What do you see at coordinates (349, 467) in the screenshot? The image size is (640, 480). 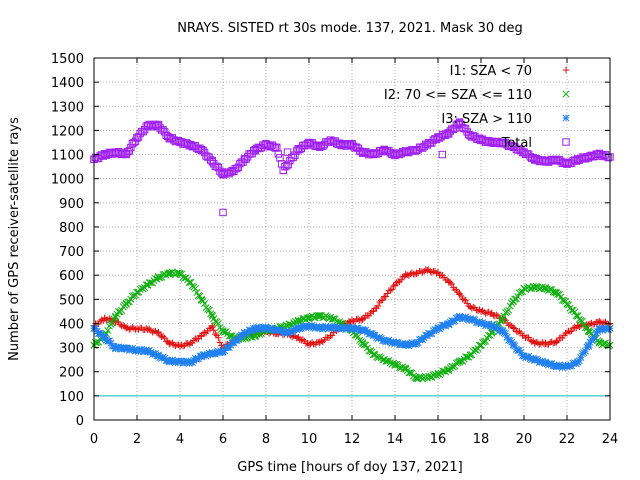 I see `x-axis-label: GPS time [hours of doy 137, 2021]` at bounding box center [349, 467].